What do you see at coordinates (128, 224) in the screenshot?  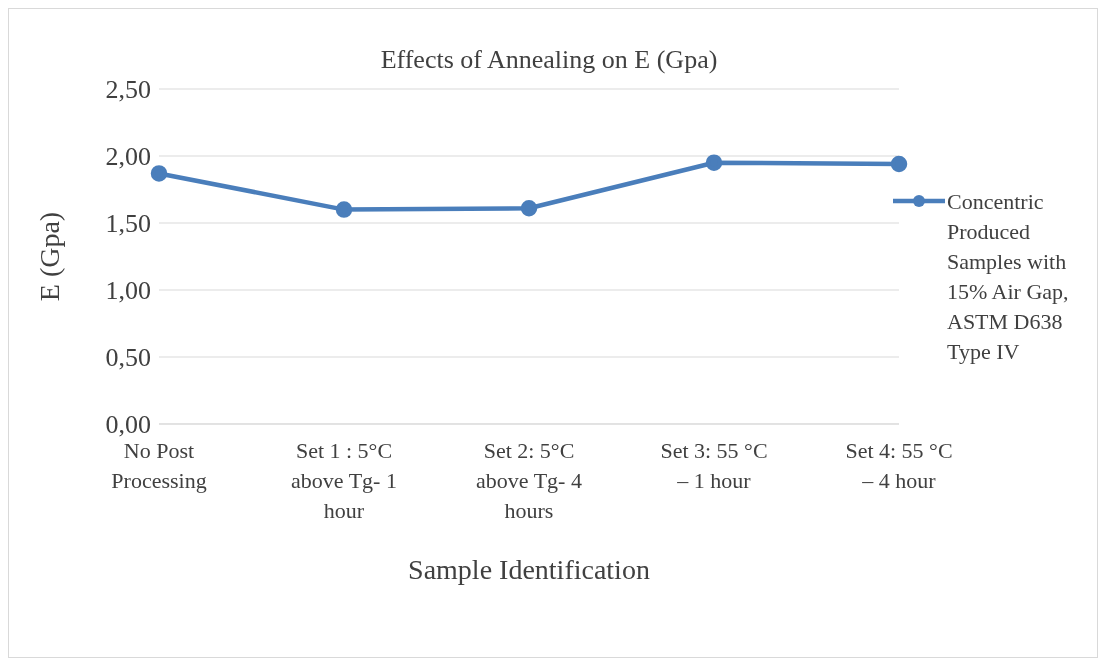 I see `y-tick-label: 1,50` at bounding box center [128, 224].